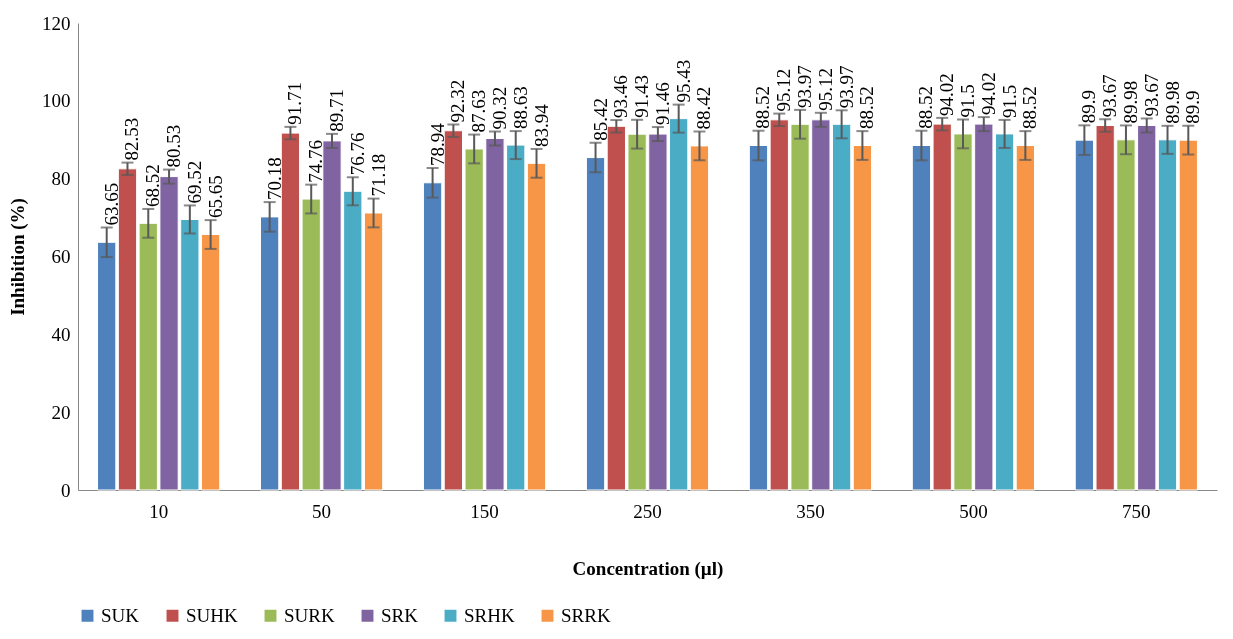 The height and width of the screenshot is (639, 1233). I want to click on x-axis-title: Concentration (µl), so click(648, 568).